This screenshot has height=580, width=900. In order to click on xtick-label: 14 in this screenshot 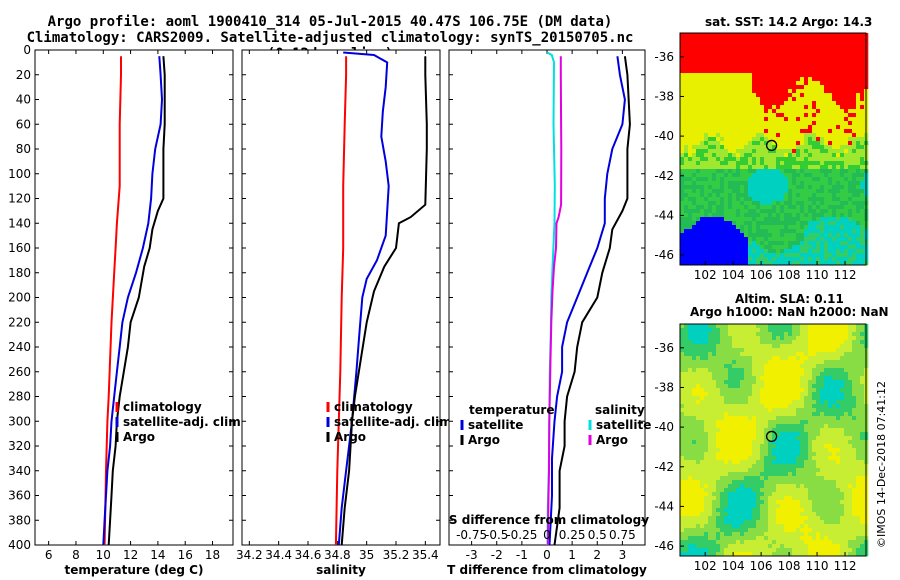, I will do `click(157, 555)`.